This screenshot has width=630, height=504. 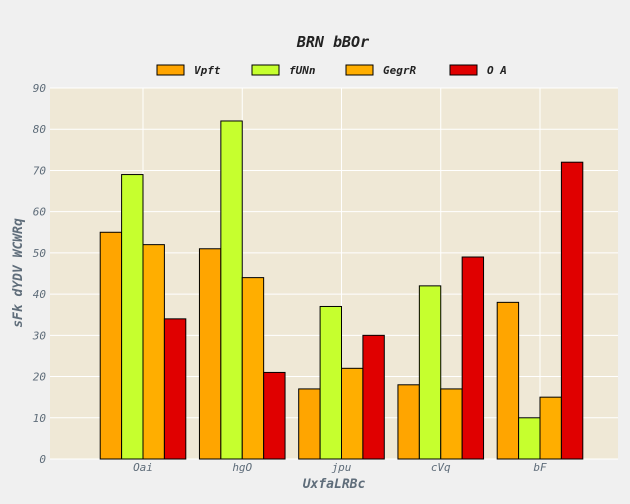 What do you see at coordinates (40, 129) in the screenshot?
I see `y-tick-label: 80` at bounding box center [40, 129].